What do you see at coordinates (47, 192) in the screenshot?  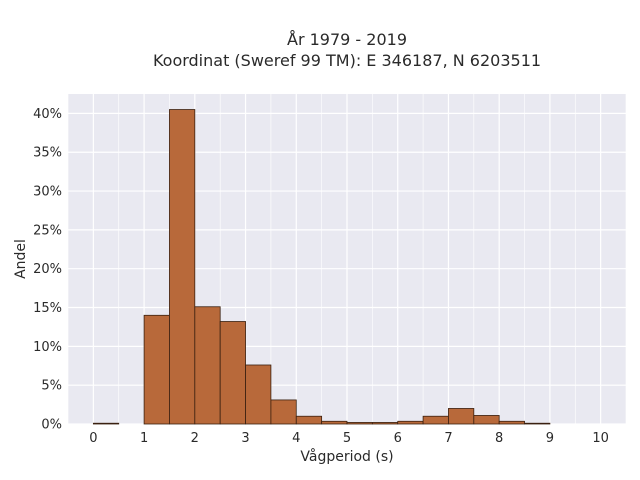 I see `y-tick-label: 30%` at bounding box center [47, 192].